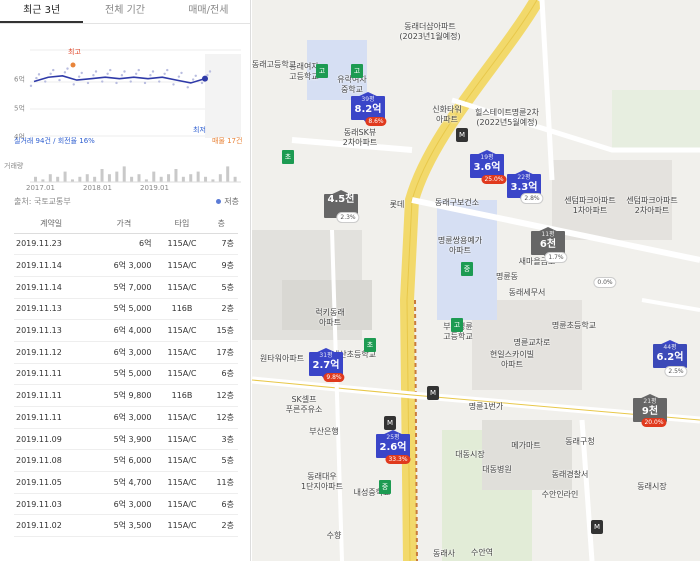  I want to click on map-label: 대동시장, so click(470, 454).